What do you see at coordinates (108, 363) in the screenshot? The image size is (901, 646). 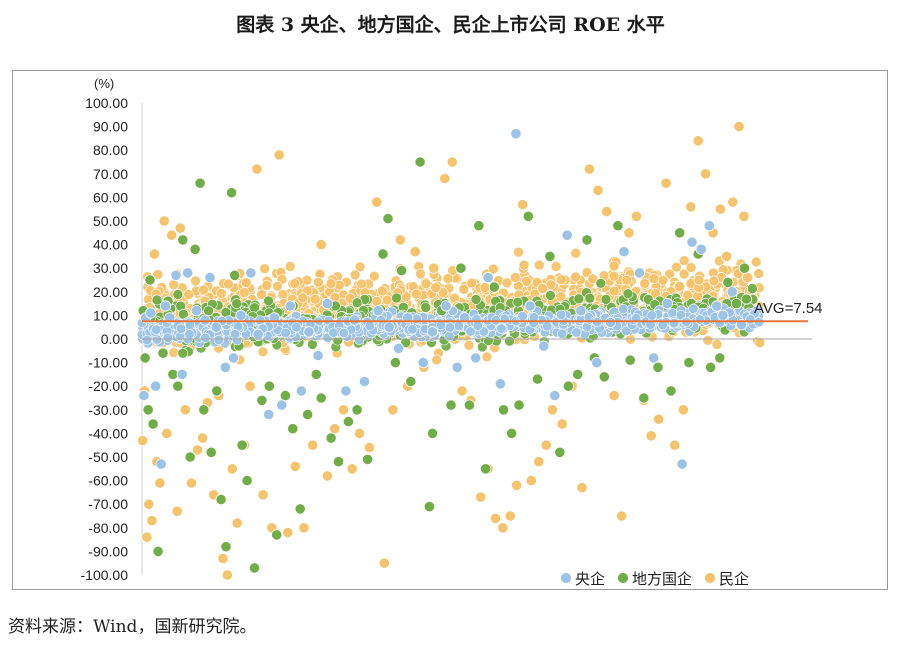 I see `y-tick-label: -10.00` at bounding box center [108, 363].